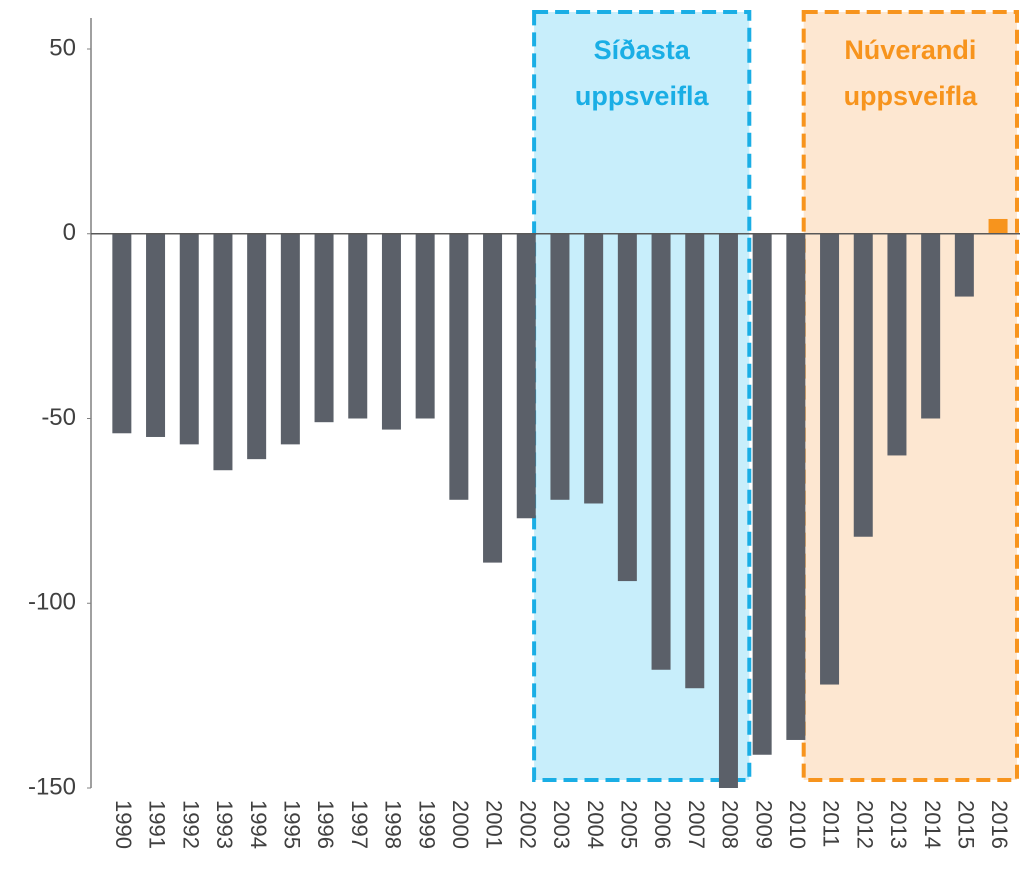 The image size is (1020, 875). What do you see at coordinates (62, 47) in the screenshot?
I see `y-tick-label: 50` at bounding box center [62, 47].